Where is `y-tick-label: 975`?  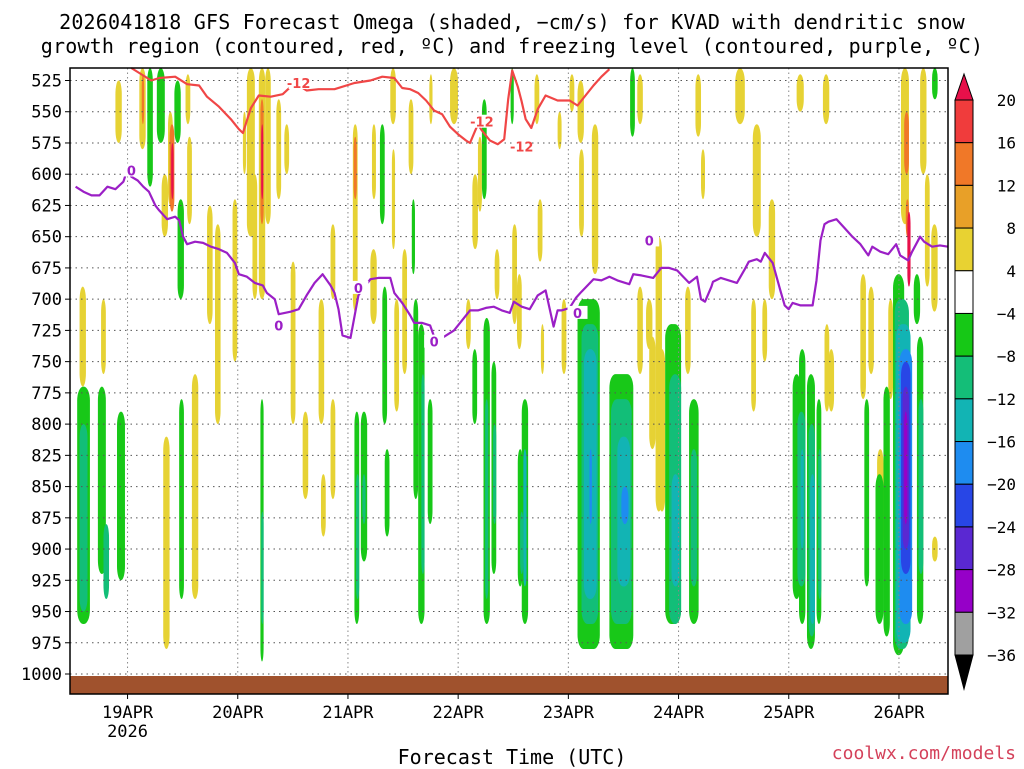 y-tick-label: 975 is located at coordinates (46, 644).